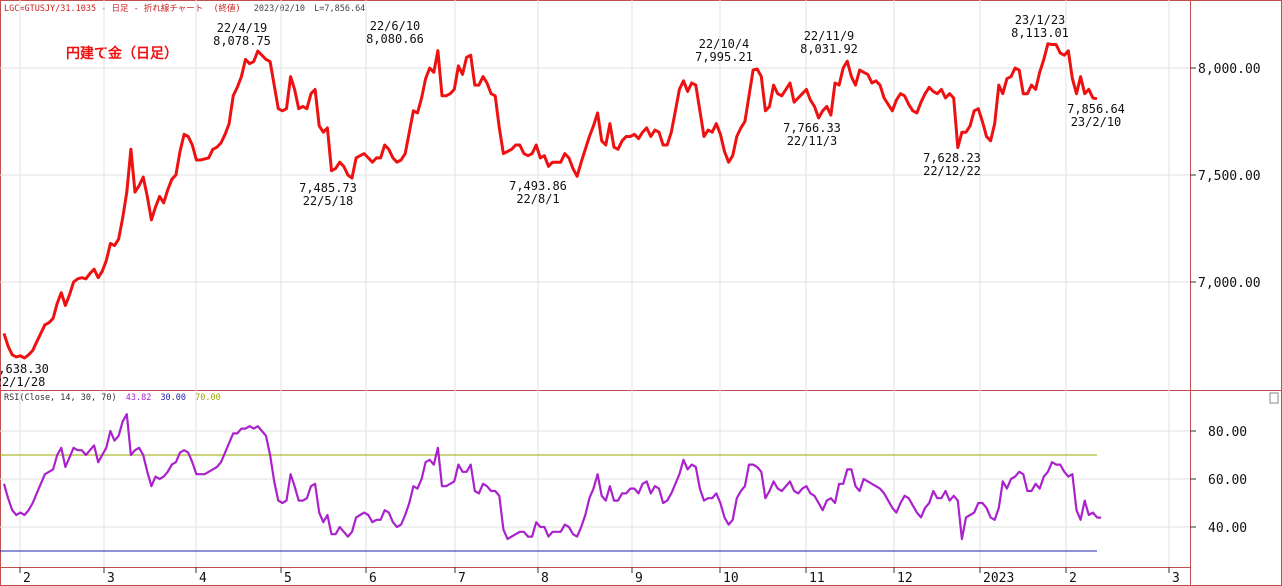  What do you see at coordinates (50, 9) in the screenshot?
I see `header-symbol: LGC=GTUSJY/31.1035` at bounding box center [50, 9].